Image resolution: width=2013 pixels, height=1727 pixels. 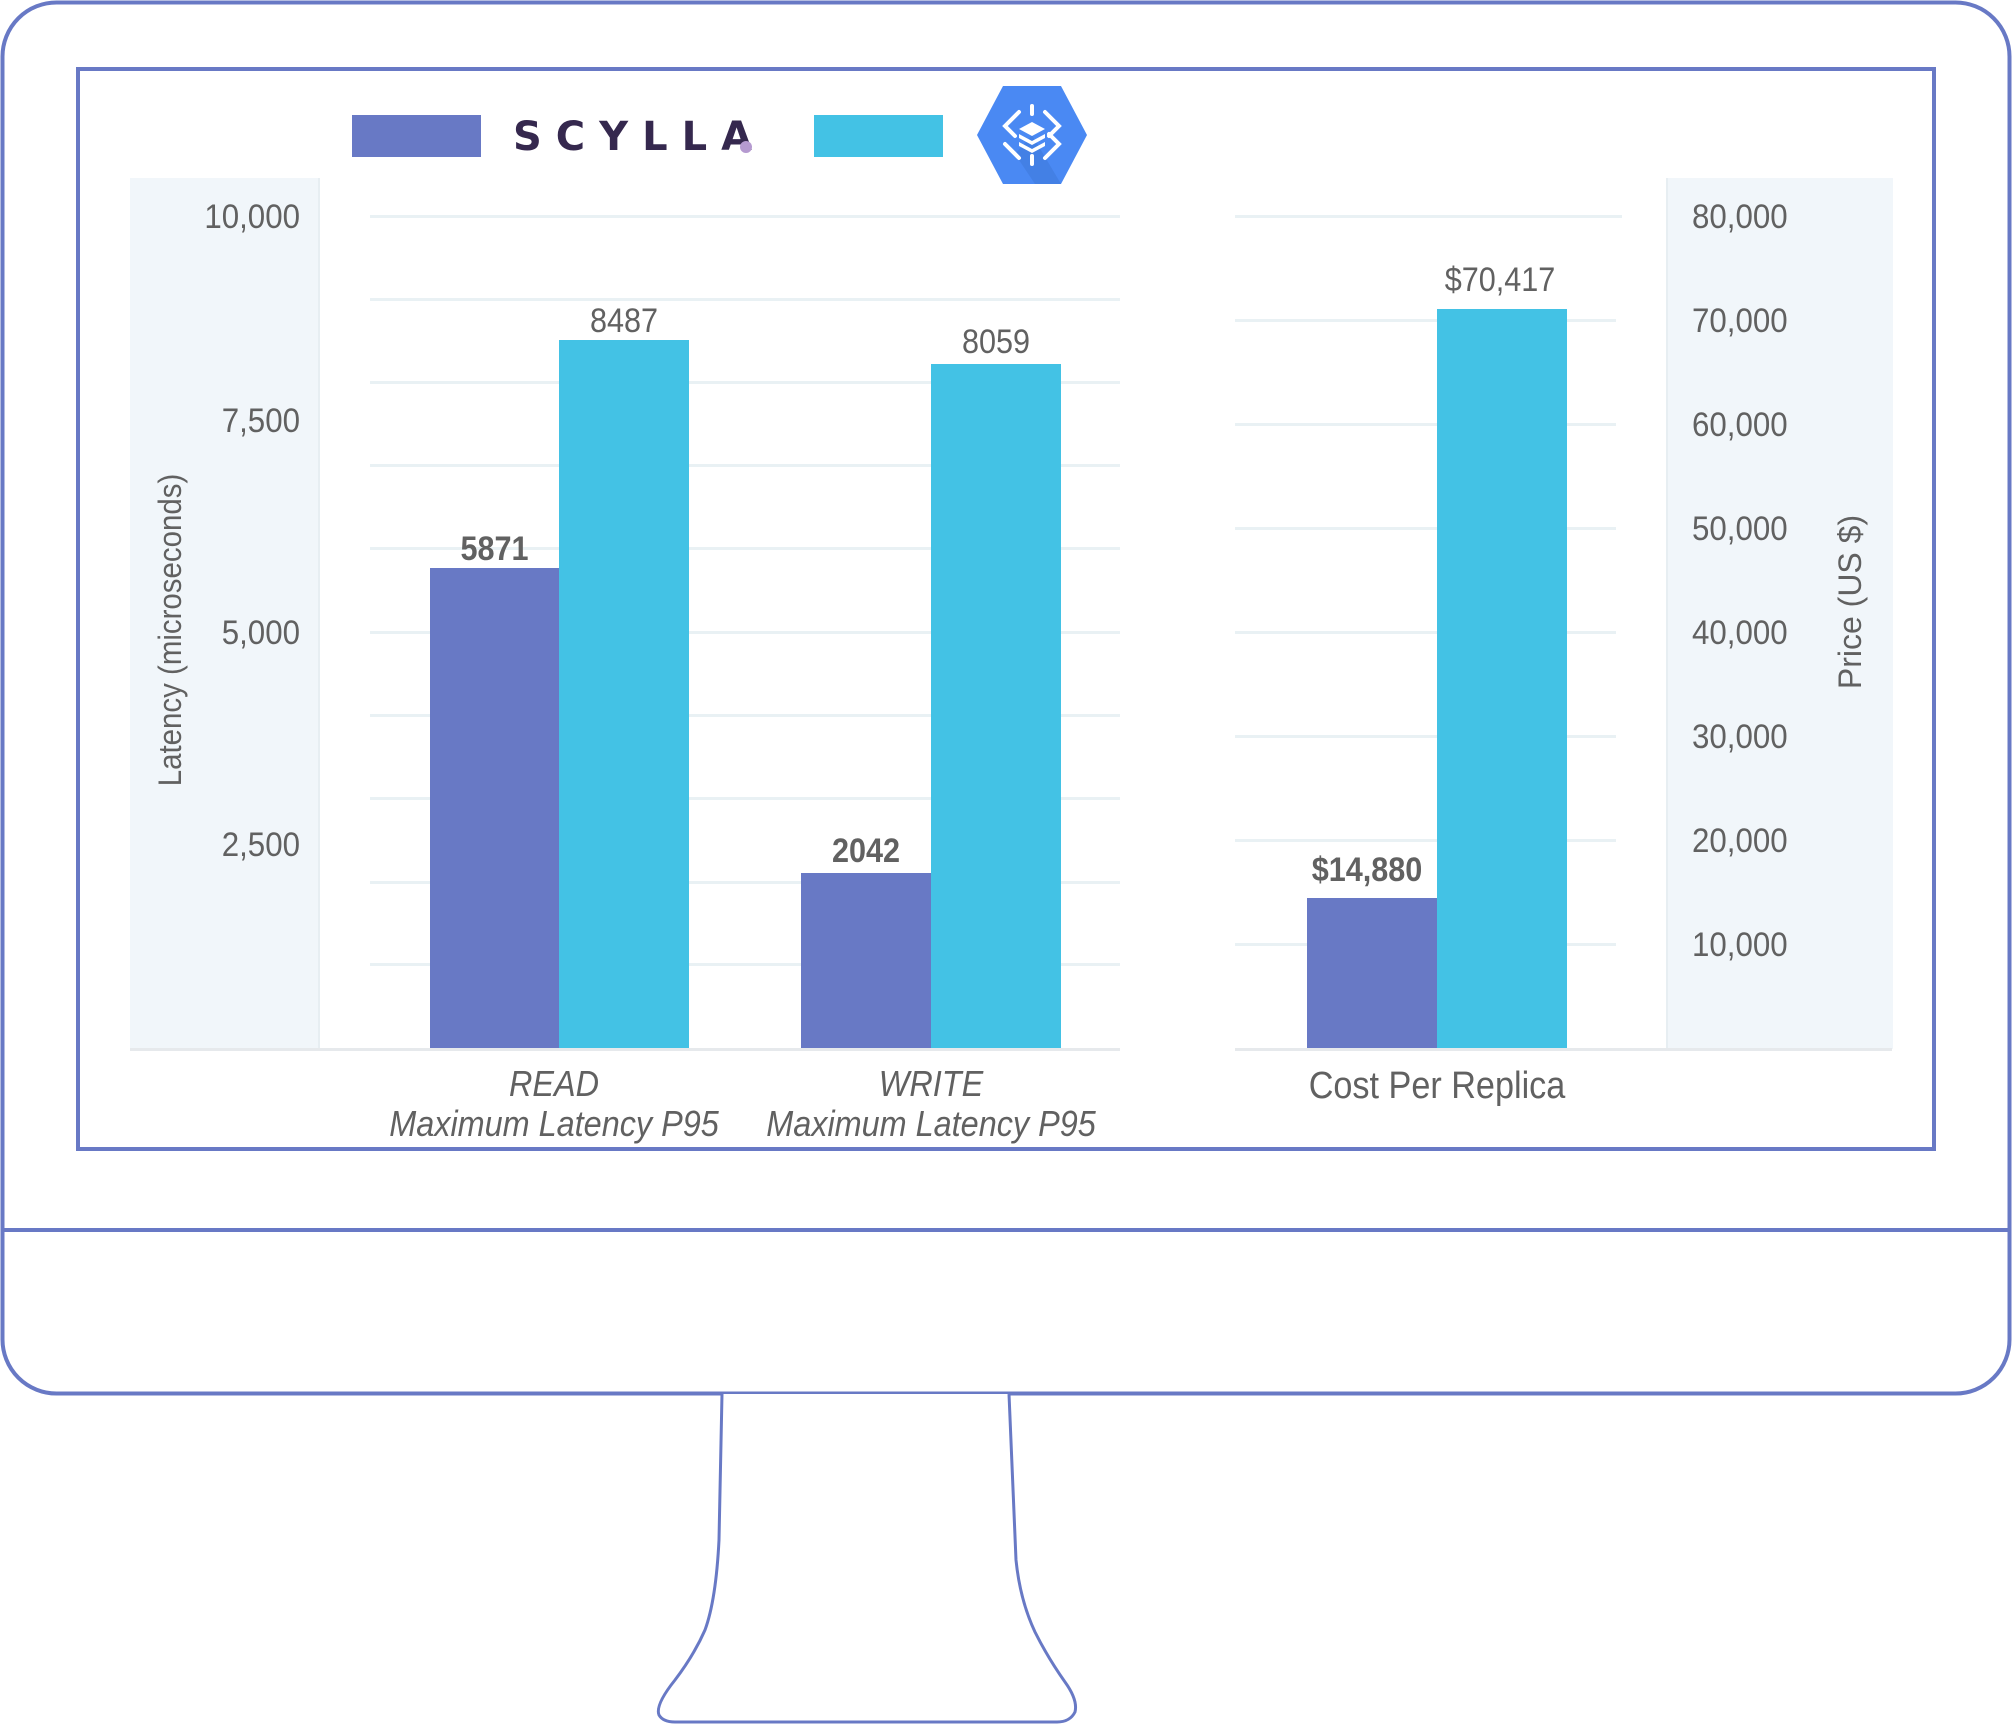 I want to click on left-tick: 2,500, so click(x=260, y=845).